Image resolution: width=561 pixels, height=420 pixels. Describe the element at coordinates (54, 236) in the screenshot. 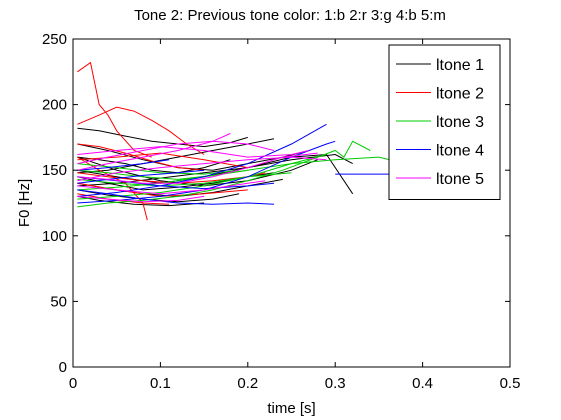

I see `y-tick-label: 100` at that location.